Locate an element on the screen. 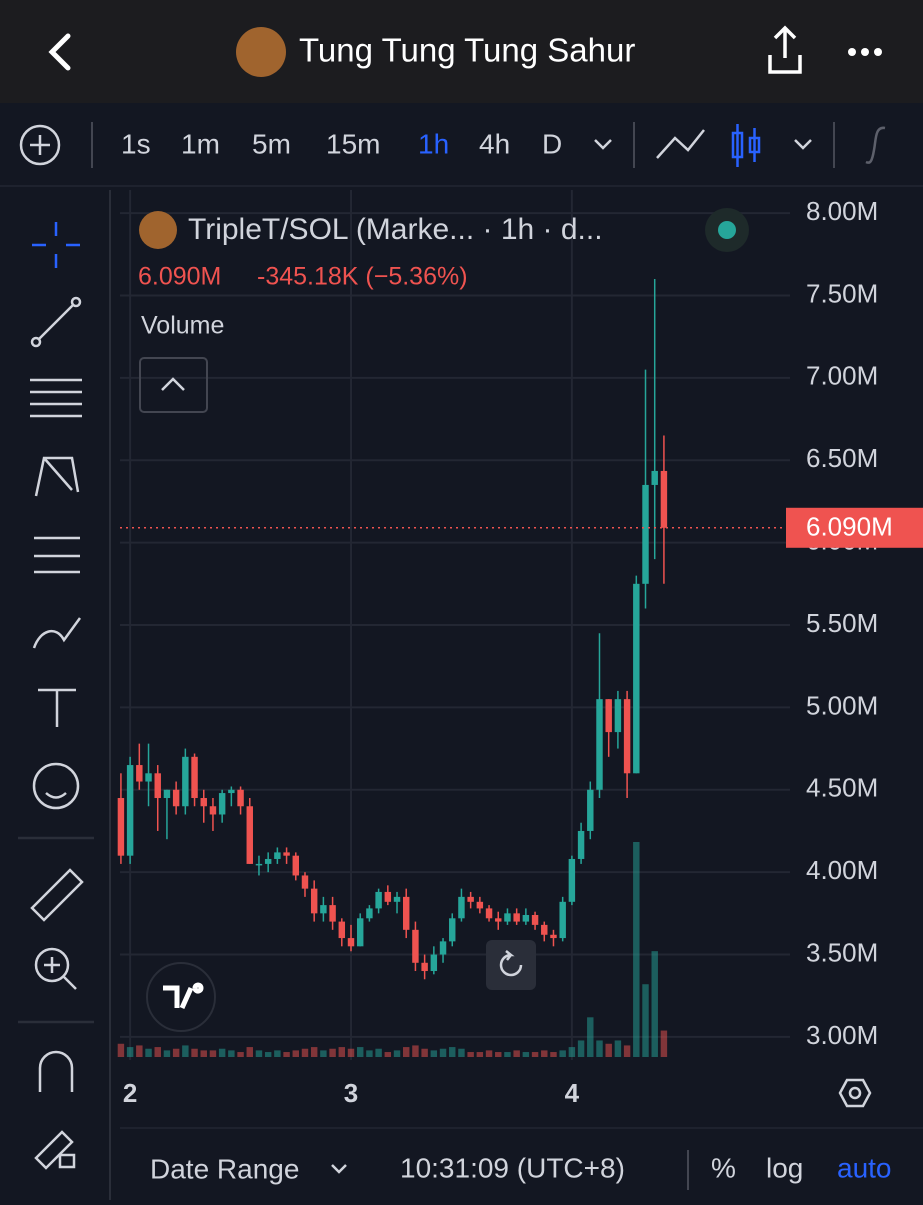  page-title: Tung Tung Tung Sahur is located at coordinates (467, 50).